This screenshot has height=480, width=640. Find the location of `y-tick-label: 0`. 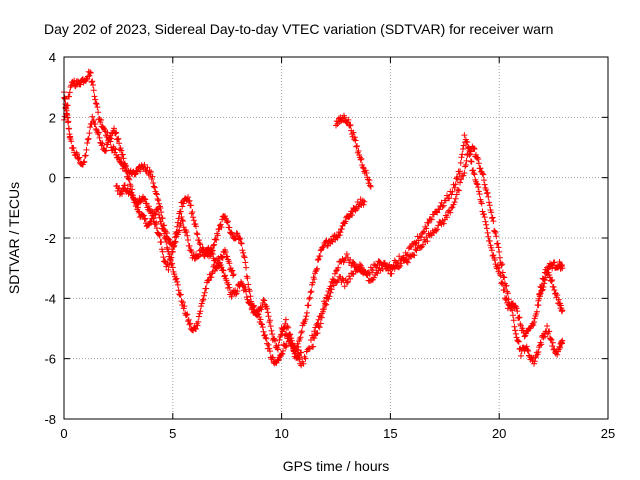

y-tick-label: 0 is located at coordinates (52, 178).